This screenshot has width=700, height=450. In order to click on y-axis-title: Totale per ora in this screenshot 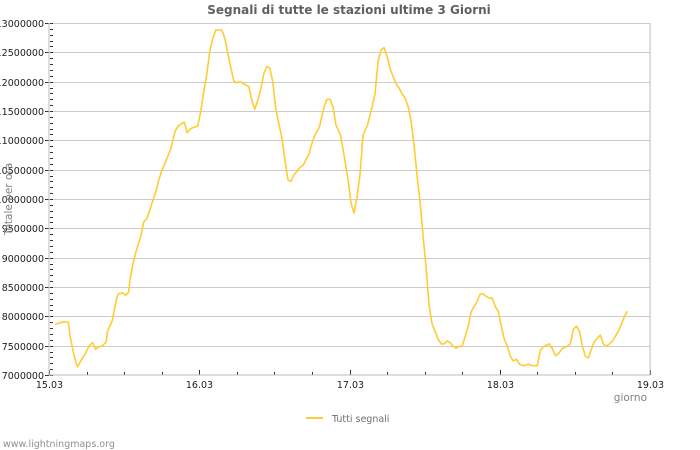, I will do `click(9, 199)`.